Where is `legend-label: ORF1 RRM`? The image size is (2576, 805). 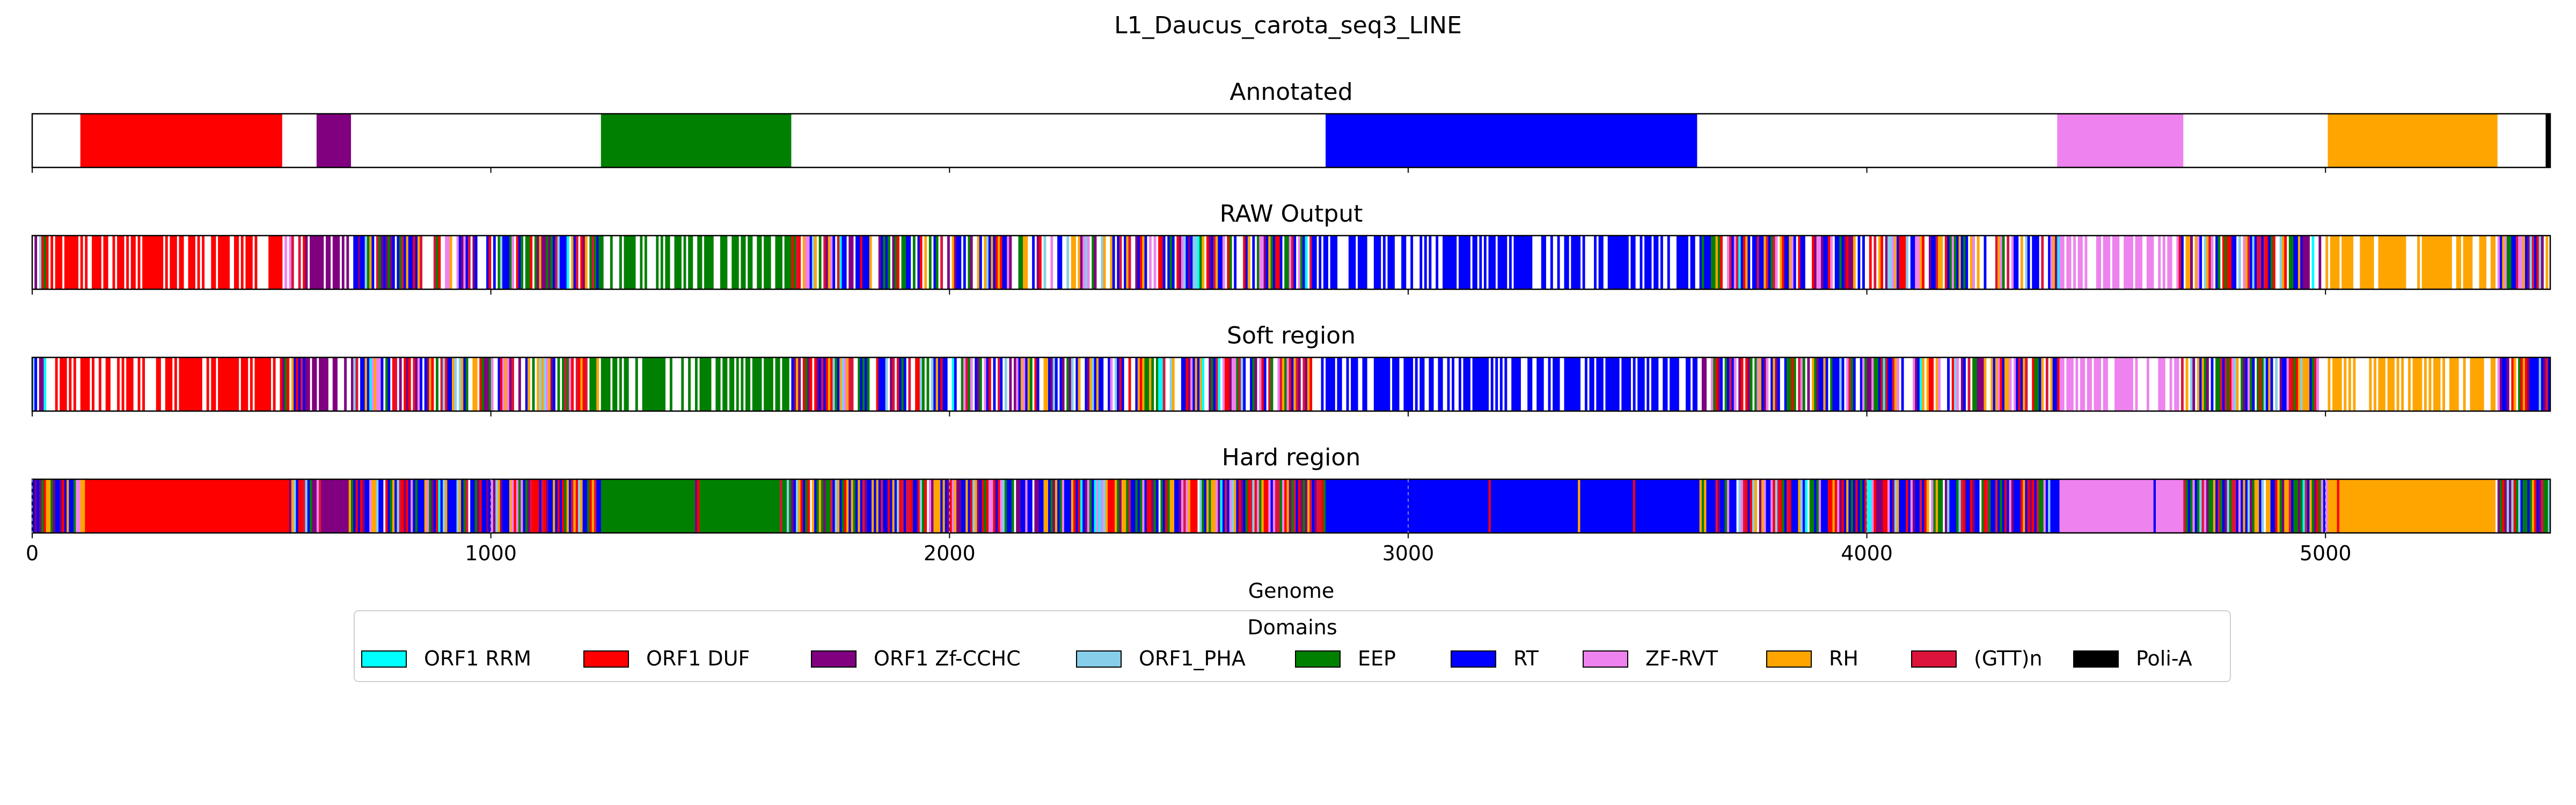
legend-label: ORF1 RRM is located at coordinates (477, 658).